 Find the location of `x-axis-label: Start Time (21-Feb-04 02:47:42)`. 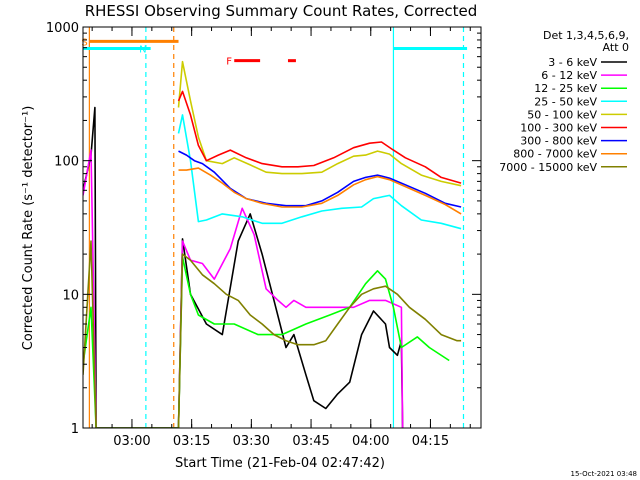

x-axis-label: Start Time (21-Feb-04 02:47:42) is located at coordinates (280, 463).